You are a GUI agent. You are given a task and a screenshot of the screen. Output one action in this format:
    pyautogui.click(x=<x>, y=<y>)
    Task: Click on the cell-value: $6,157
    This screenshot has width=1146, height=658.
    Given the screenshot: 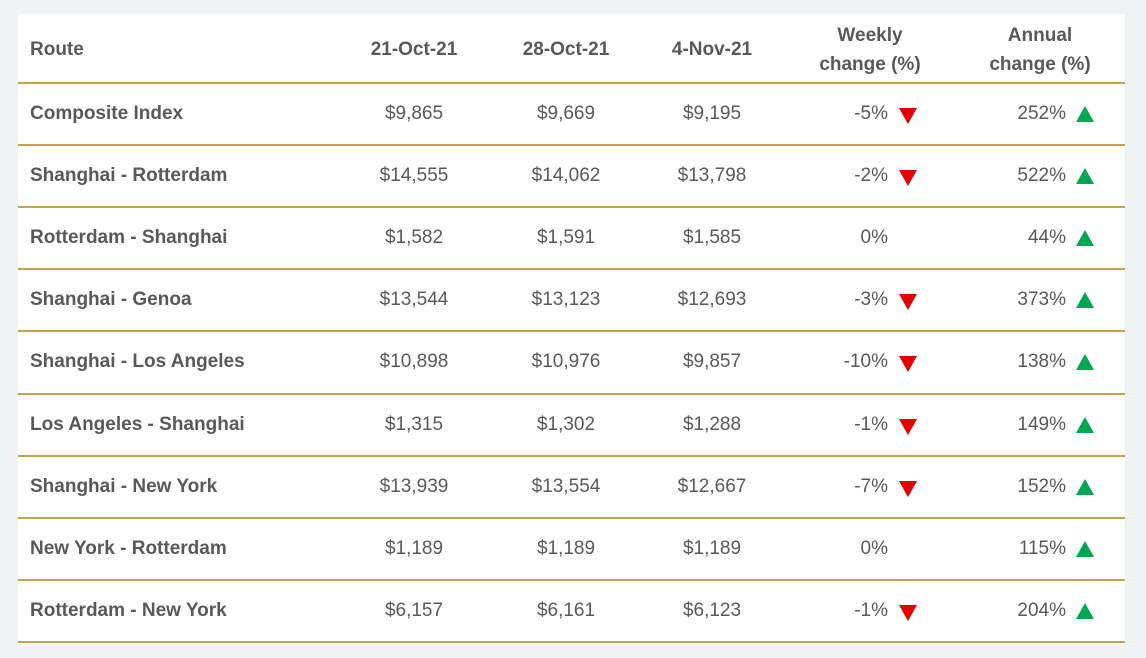 What is the action you would take?
    pyautogui.click(x=414, y=610)
    